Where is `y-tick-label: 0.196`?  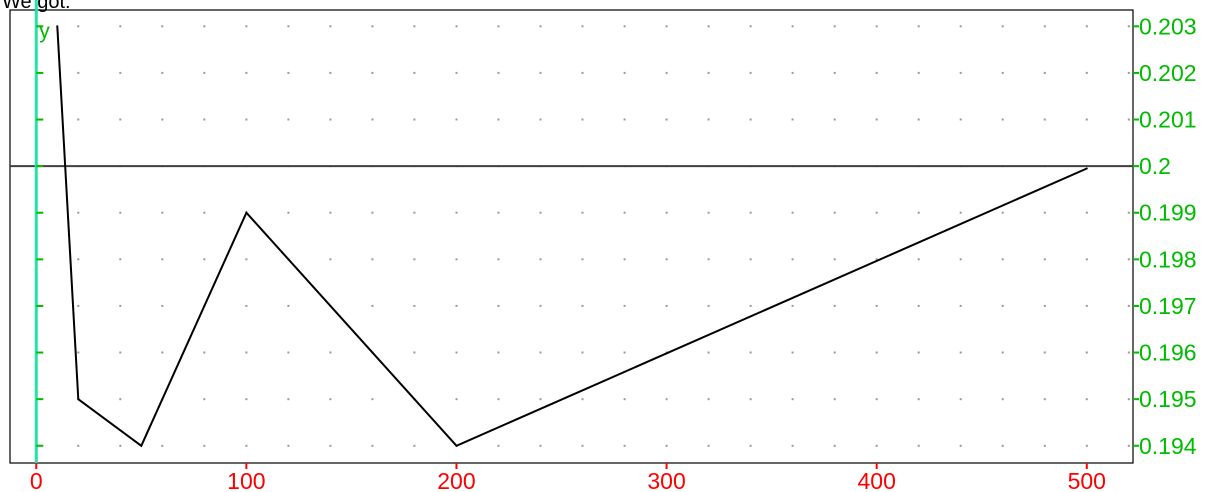
y-tick-label: 0.196 is located at coordinates (1168, 353).